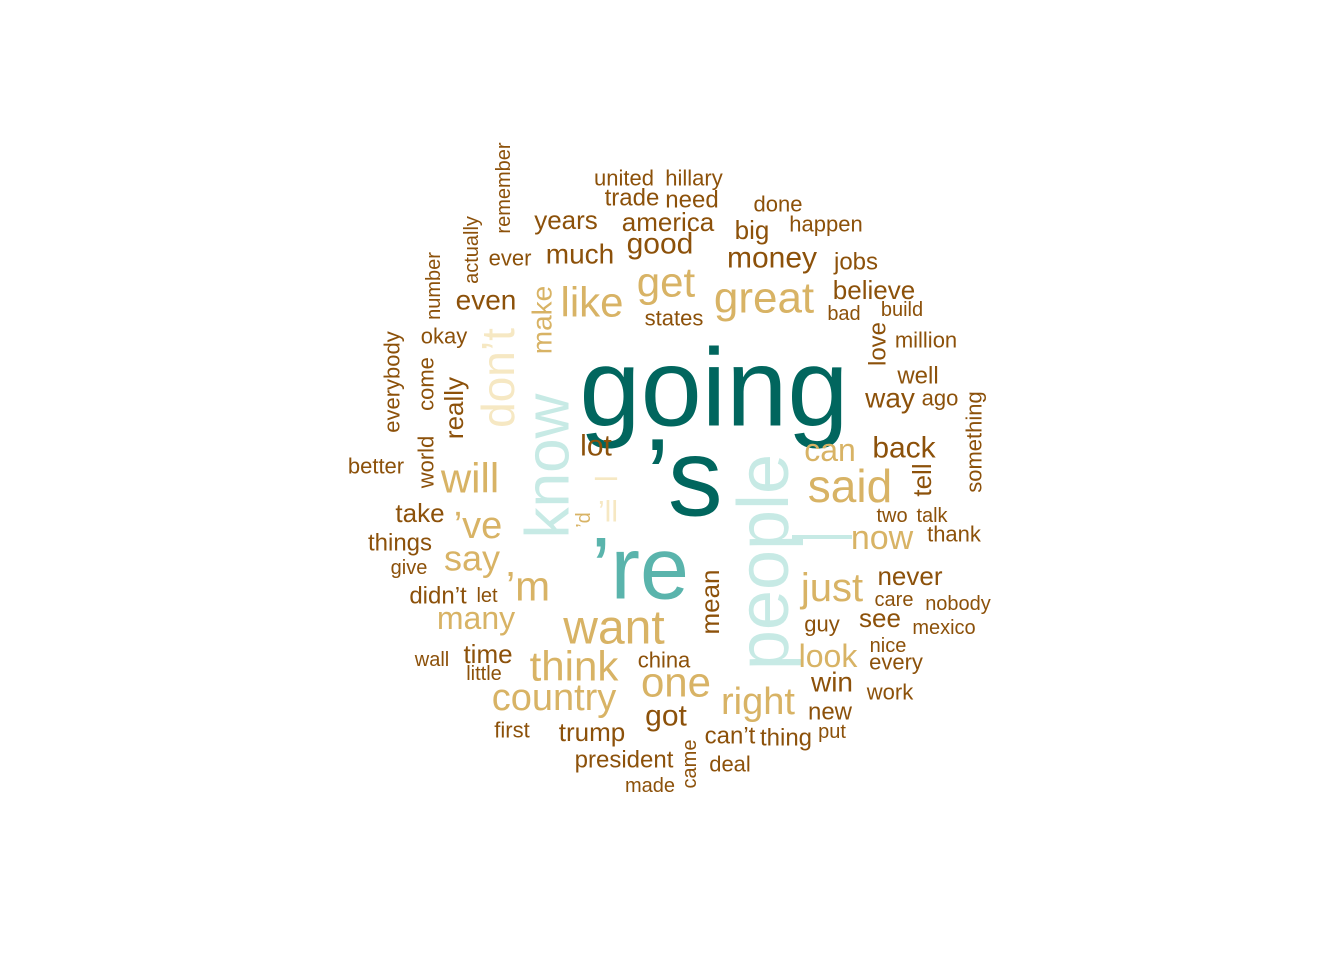 This screenshot has height=960, width=1344. Describe the element at coordinates (664, 660) in the screenshot. I see `word-china: china` at that location.